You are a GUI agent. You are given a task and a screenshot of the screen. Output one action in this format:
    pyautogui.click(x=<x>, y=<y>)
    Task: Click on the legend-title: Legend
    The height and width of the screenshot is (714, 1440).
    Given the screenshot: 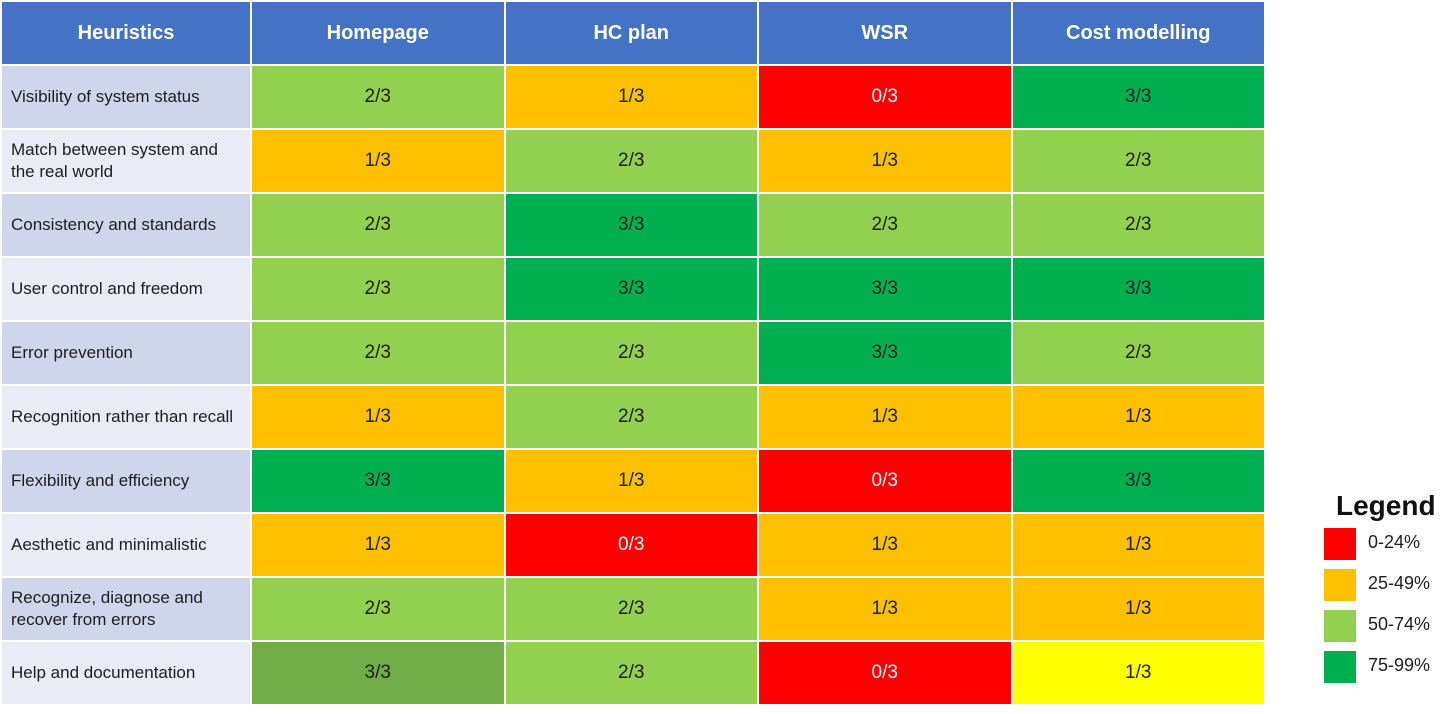 What is the action you would take?
    pyautogui.click(x=1386, y=505)
    